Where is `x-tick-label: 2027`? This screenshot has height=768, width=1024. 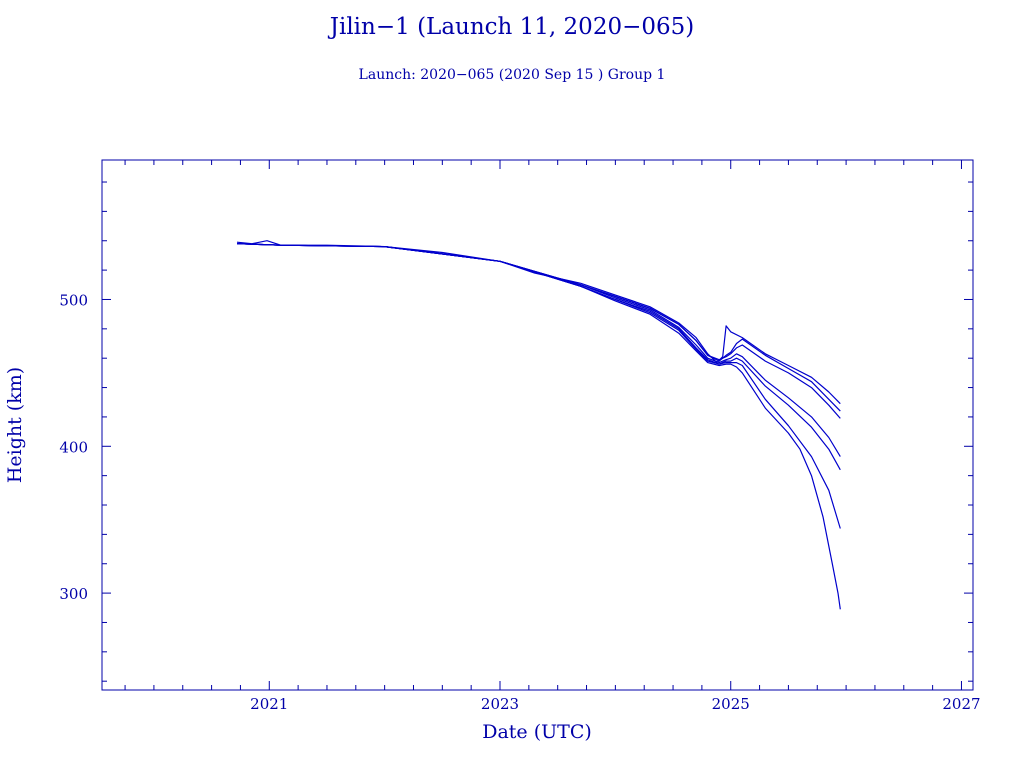 x-tick-label: 2027 is located at coordinates (961, 704).